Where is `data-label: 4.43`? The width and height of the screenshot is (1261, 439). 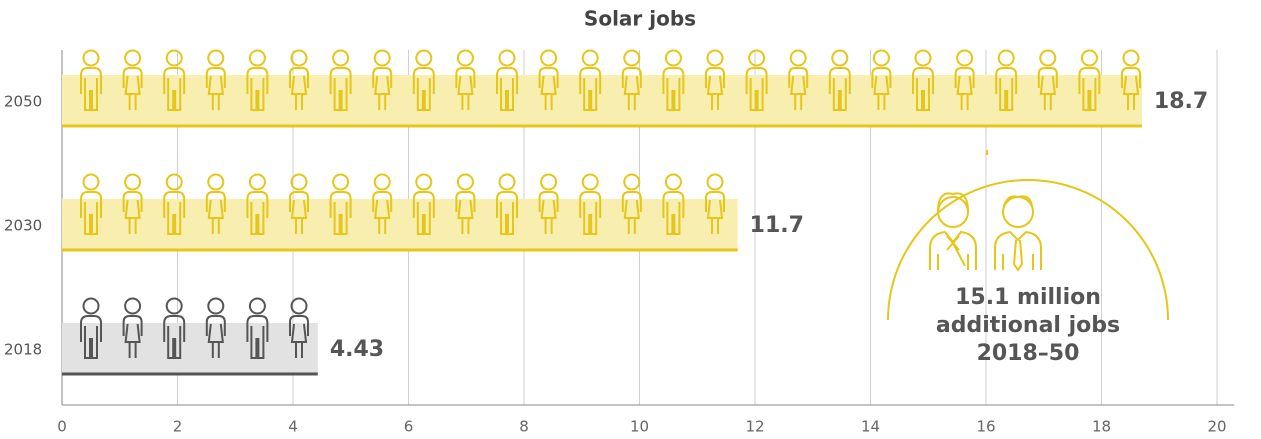
data-label: 4.43 is located at coordinates (357, 349).